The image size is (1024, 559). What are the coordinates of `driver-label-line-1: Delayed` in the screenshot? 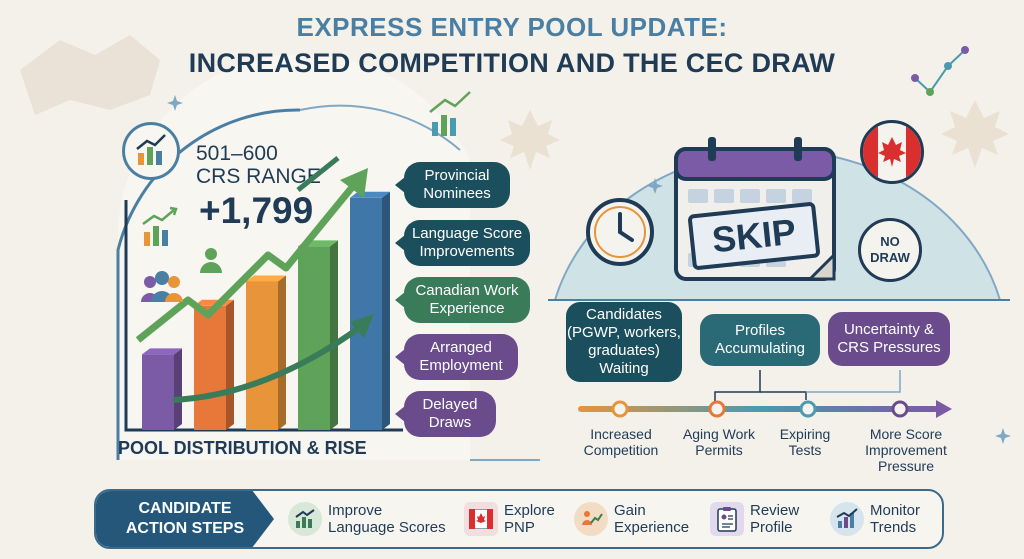 It's located at (450, 404).